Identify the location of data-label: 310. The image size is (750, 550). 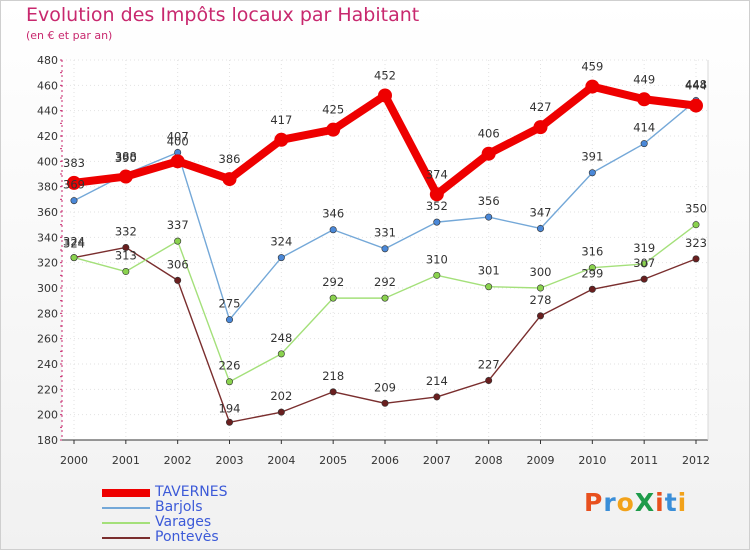
(437, 259).